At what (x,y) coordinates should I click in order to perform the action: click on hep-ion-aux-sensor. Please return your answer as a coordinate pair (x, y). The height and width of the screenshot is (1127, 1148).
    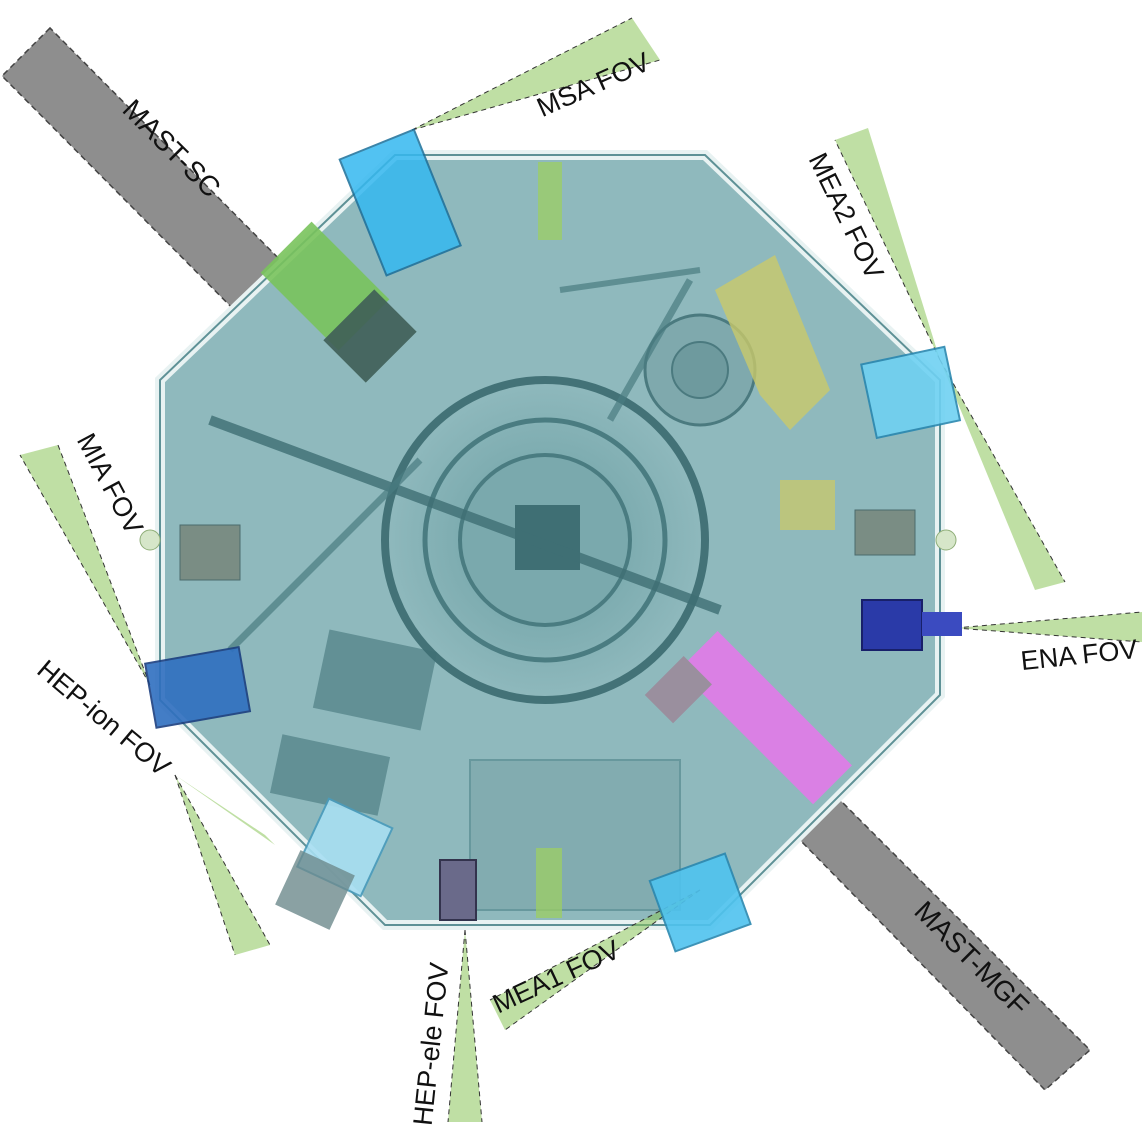
    Looking at the image, I should click on (334, 863).